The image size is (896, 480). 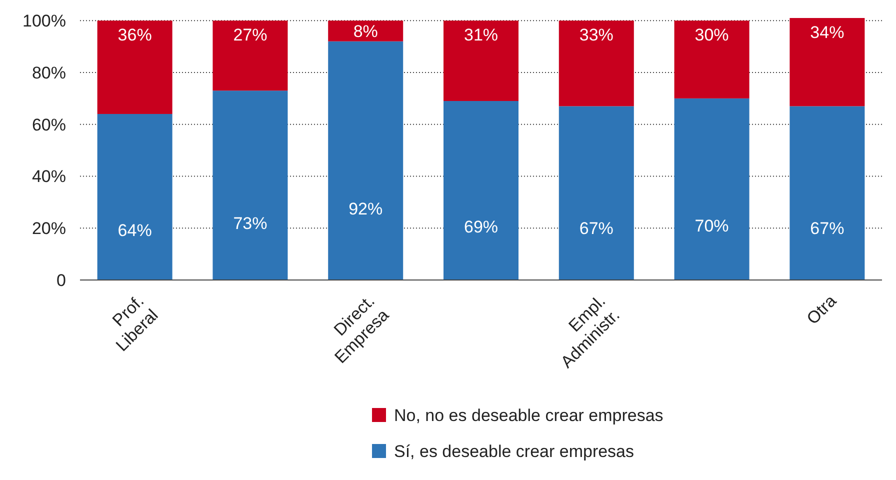 I want to click on y-tick-label: 20%, so click(x=49, y=228).